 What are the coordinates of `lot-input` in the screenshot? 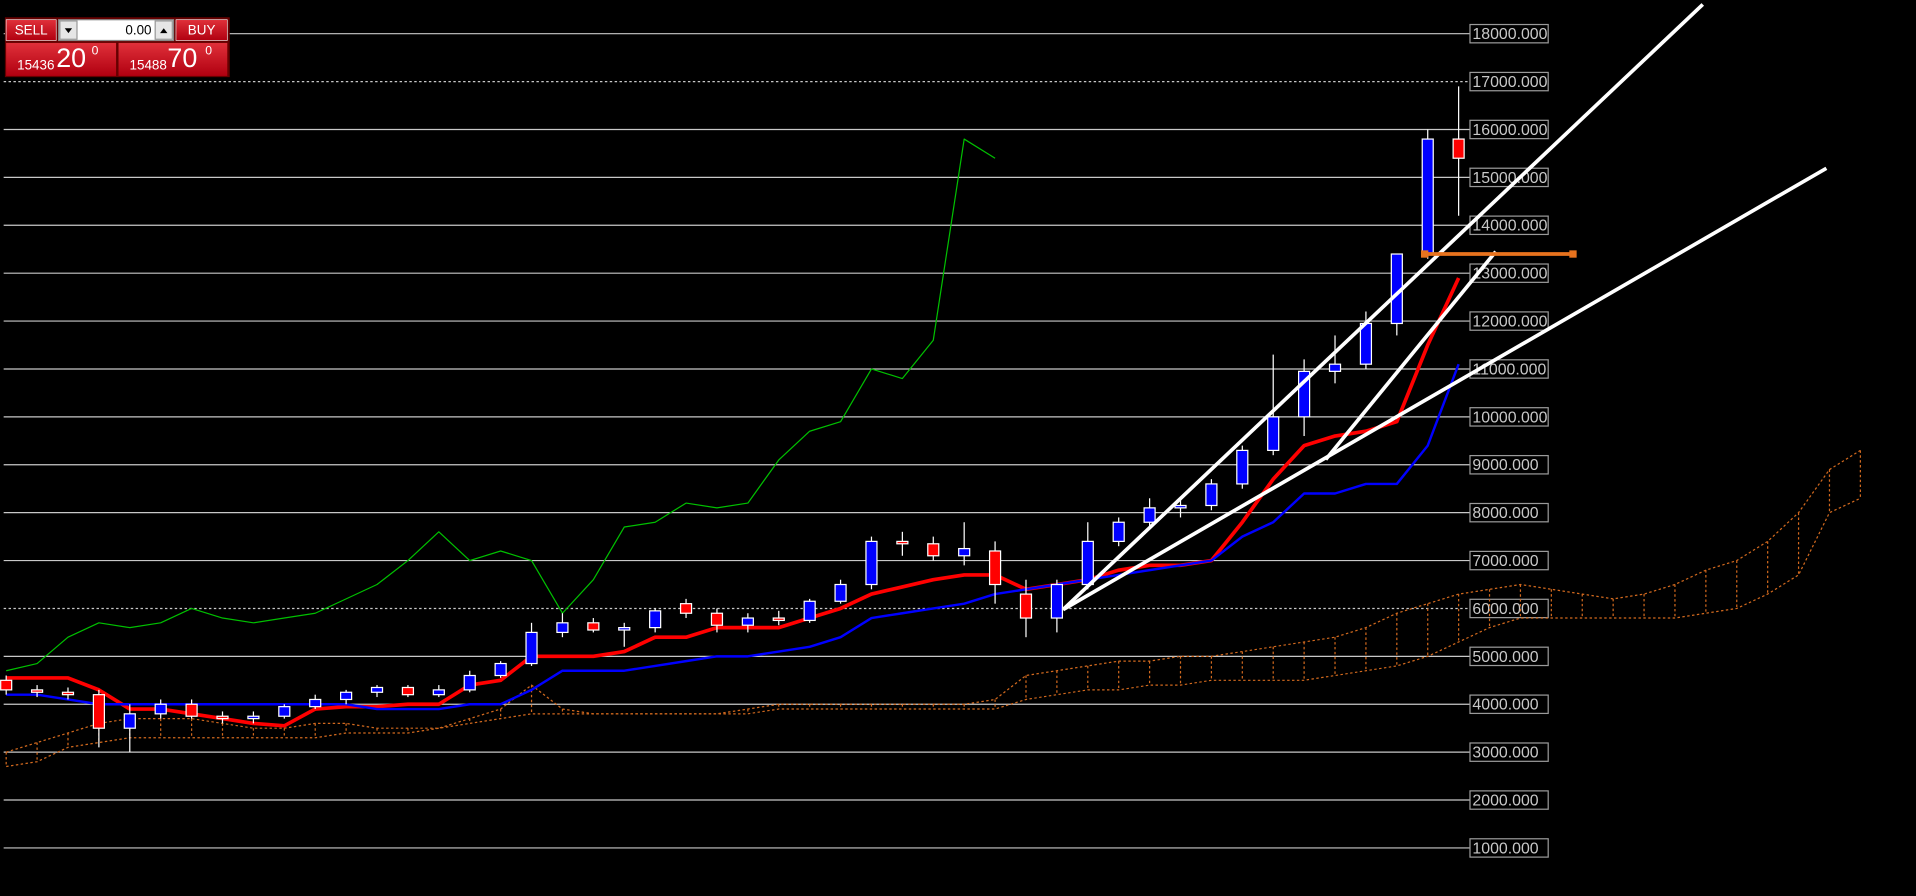 It's located at (116, 30).